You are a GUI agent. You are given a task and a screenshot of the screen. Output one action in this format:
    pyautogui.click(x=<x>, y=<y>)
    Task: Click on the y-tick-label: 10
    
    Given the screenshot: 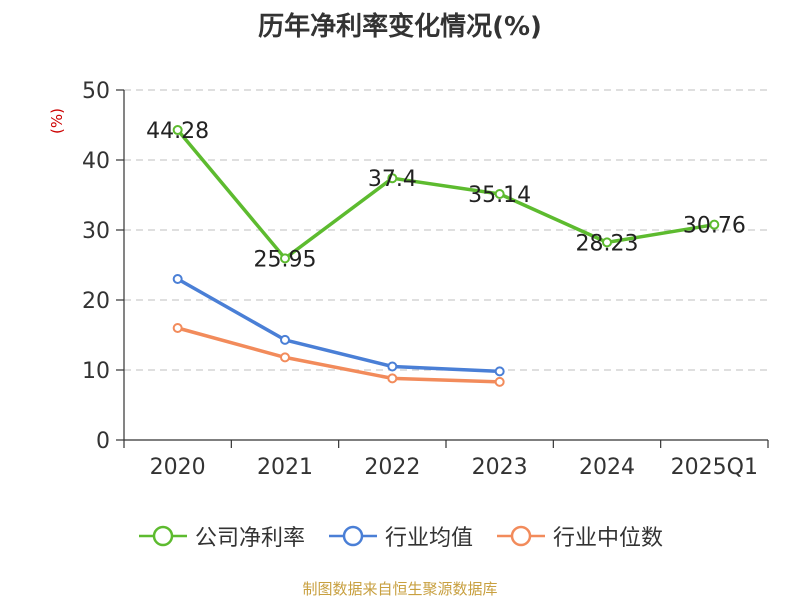 What is the action you would take?
    pyautogui.click(x=96, y=371)
    